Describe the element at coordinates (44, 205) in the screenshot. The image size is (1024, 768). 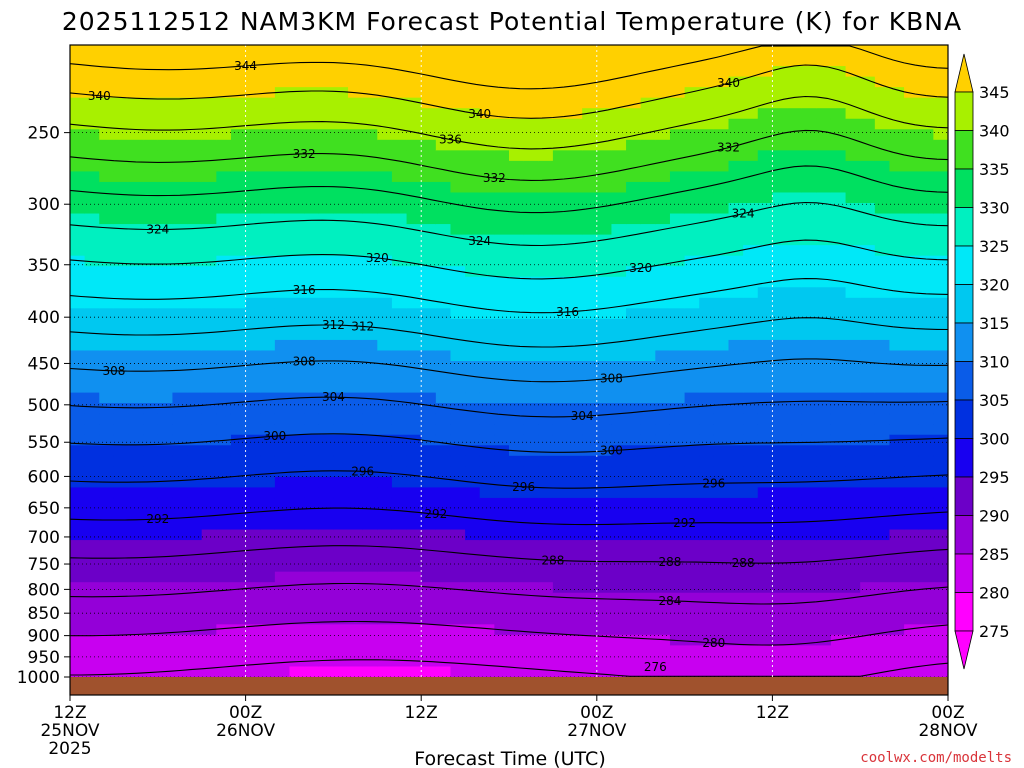
I see `y-tick-label: 300` at that location.